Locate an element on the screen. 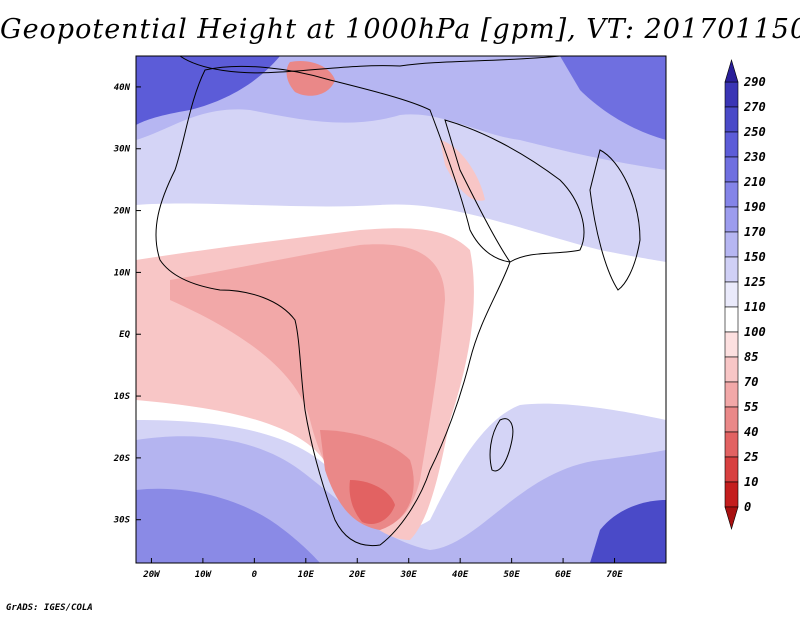 The image size is (800, 618). colorbar-level-label: 10 is located at coordinates (751, 482).